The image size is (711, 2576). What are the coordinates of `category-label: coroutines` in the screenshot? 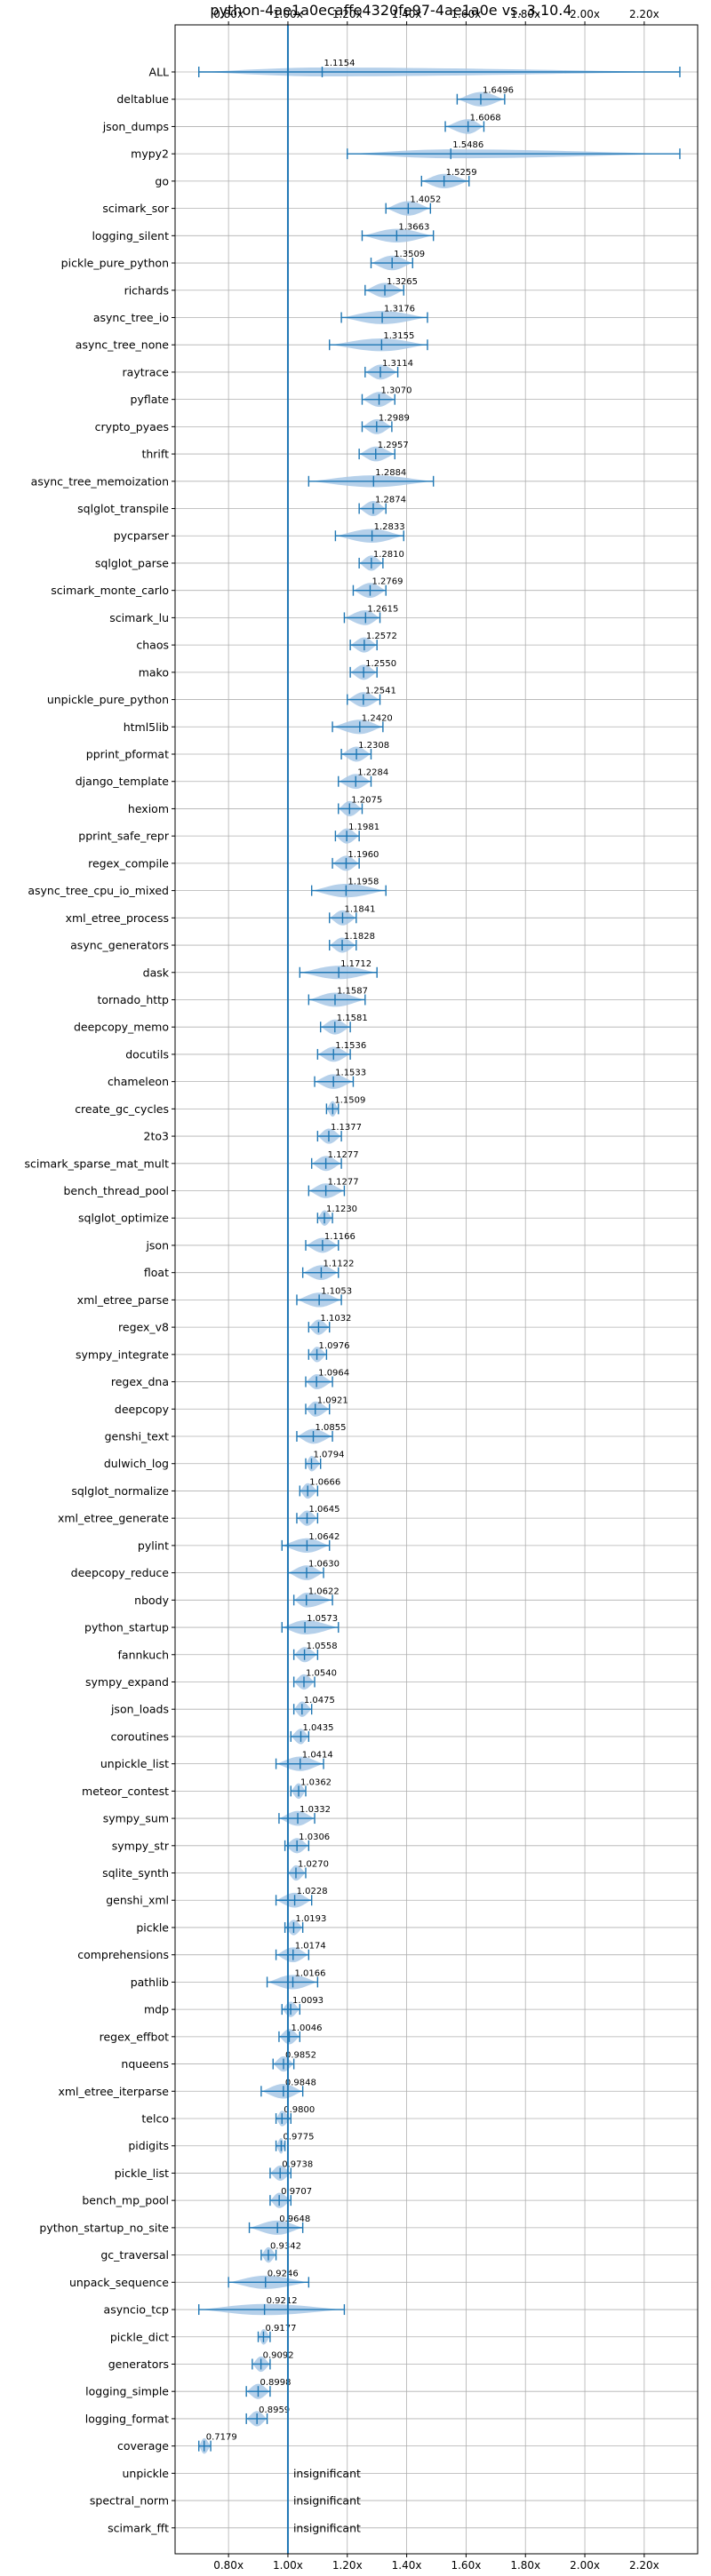 It's located at (140, 1736).